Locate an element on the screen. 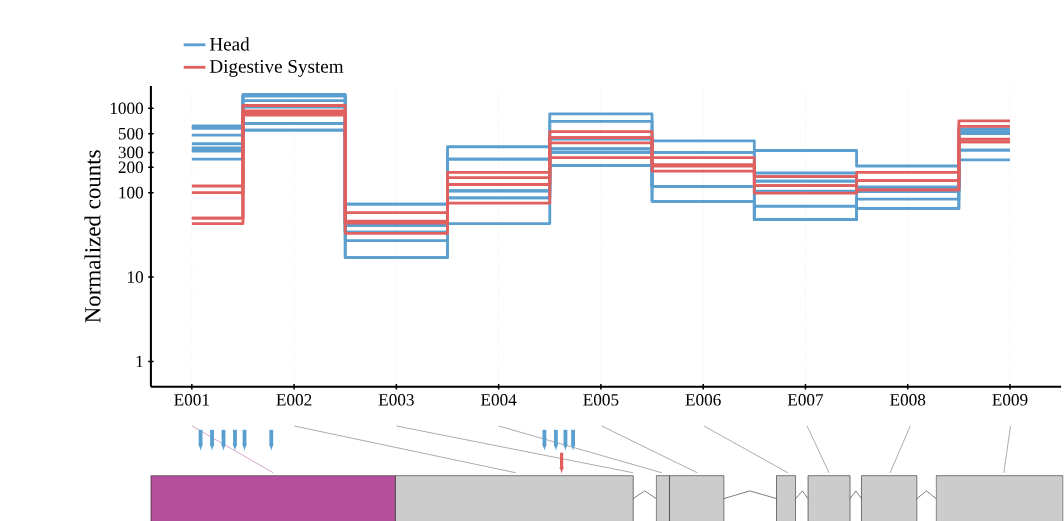 The image size is (1064, 521). legend-label: Head is located at coordinates (229, 44).